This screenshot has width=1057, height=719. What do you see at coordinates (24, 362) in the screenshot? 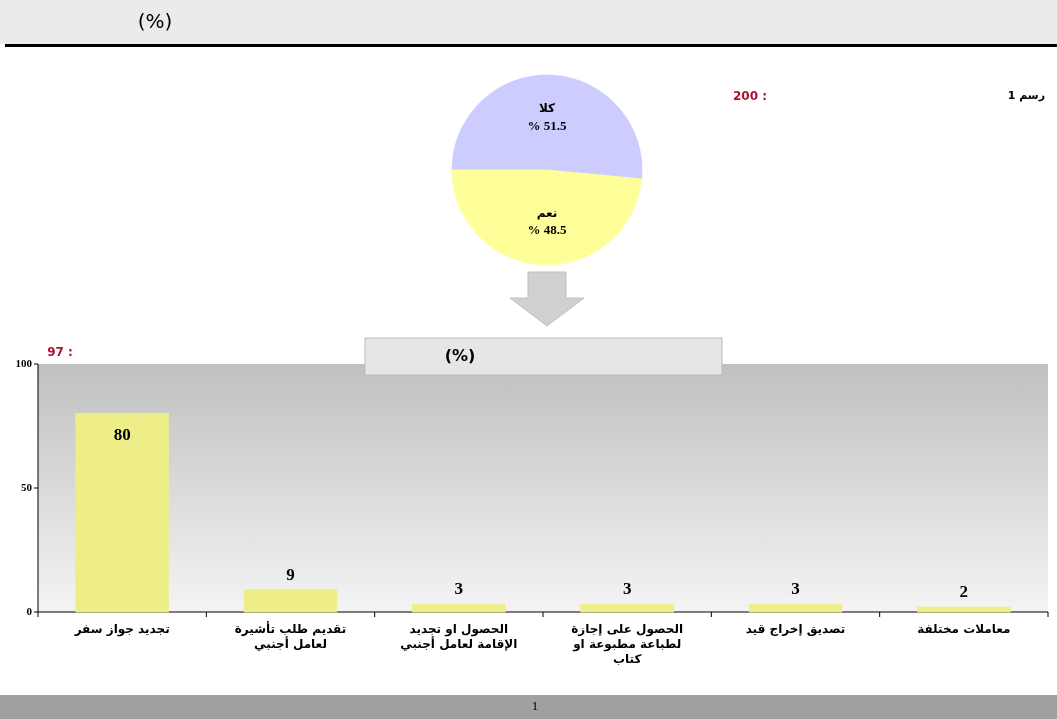
I see `y-tick-label: 100` at bounding box center [24, 362].